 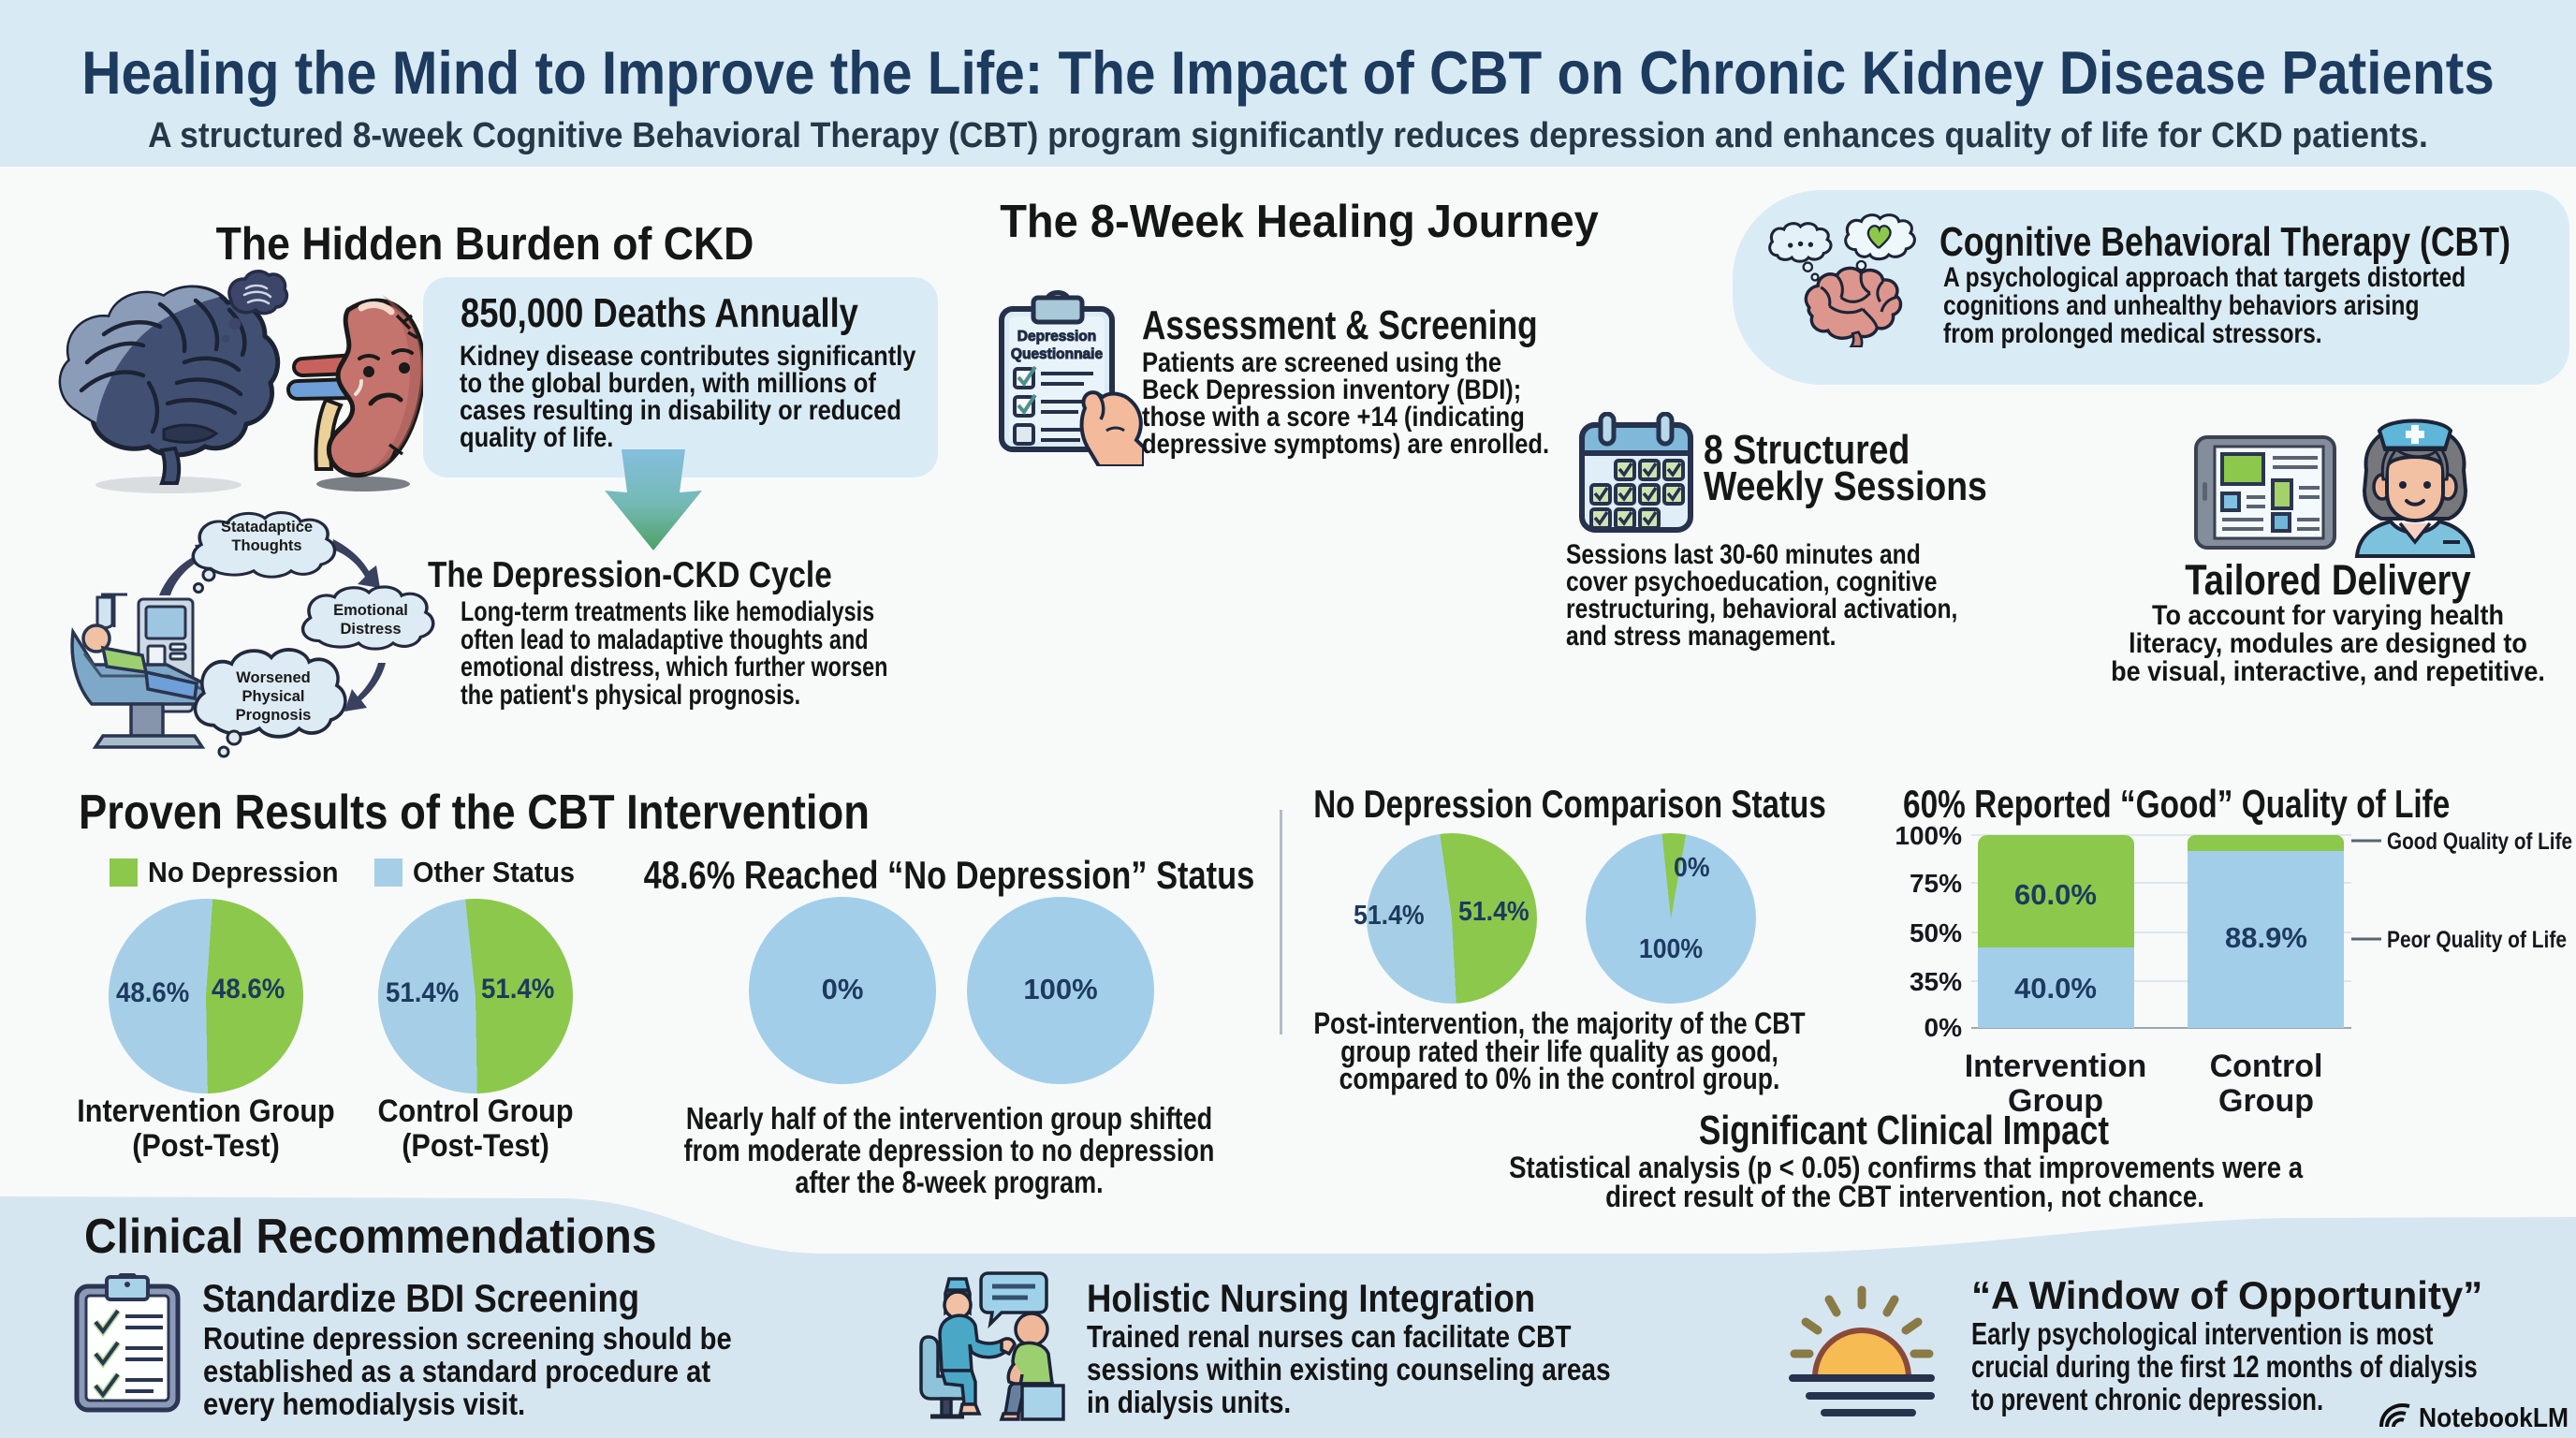 I want to click on svg-text: Questionnaie, so click(x=1057, y=354).